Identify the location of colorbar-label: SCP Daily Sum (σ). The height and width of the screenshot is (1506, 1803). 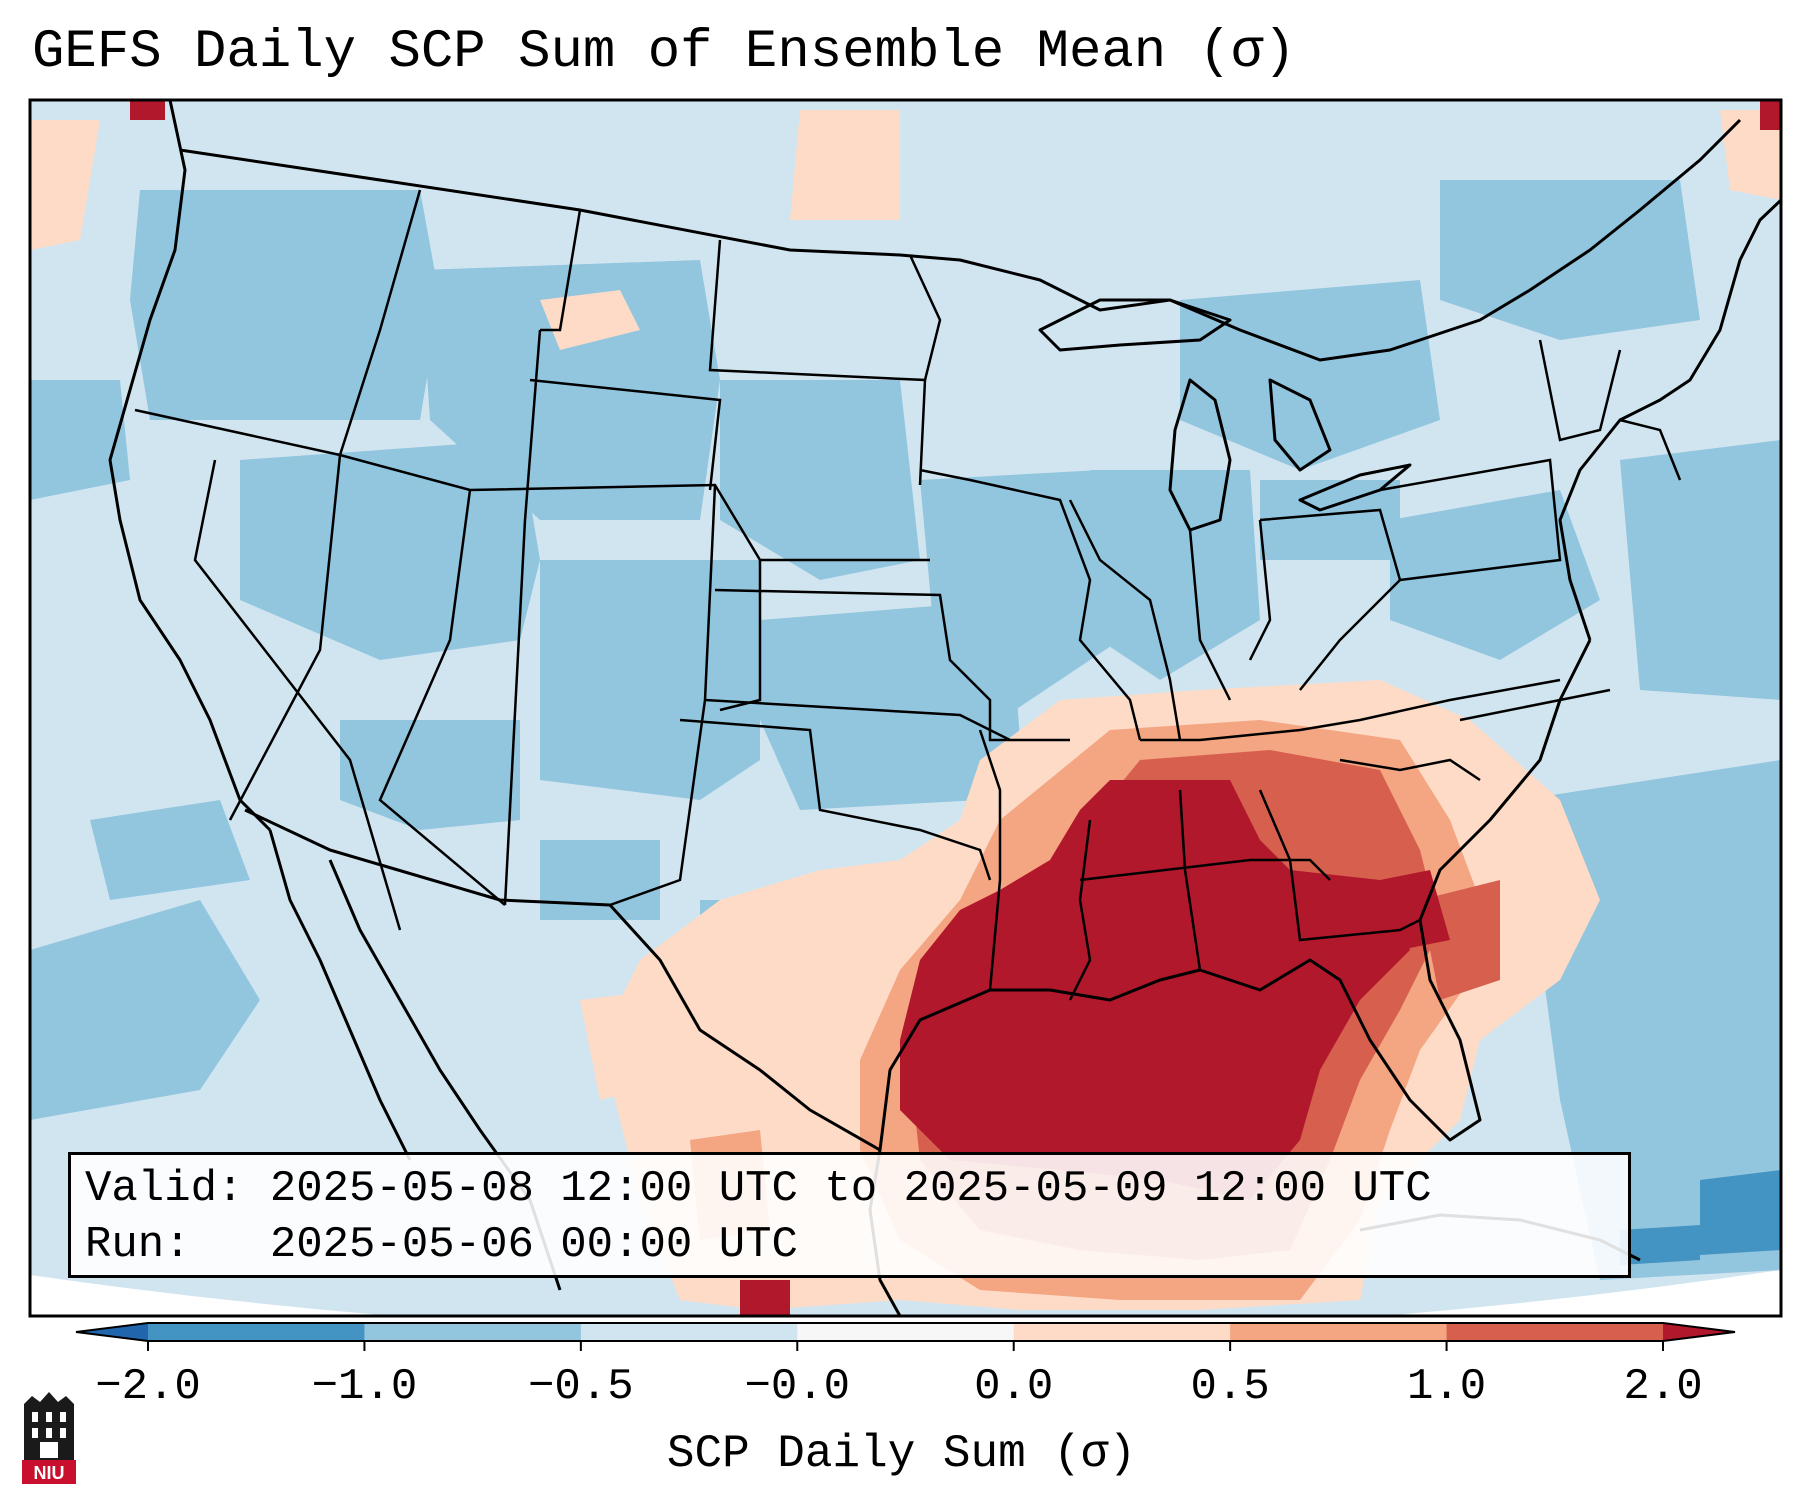
(901, 1454).